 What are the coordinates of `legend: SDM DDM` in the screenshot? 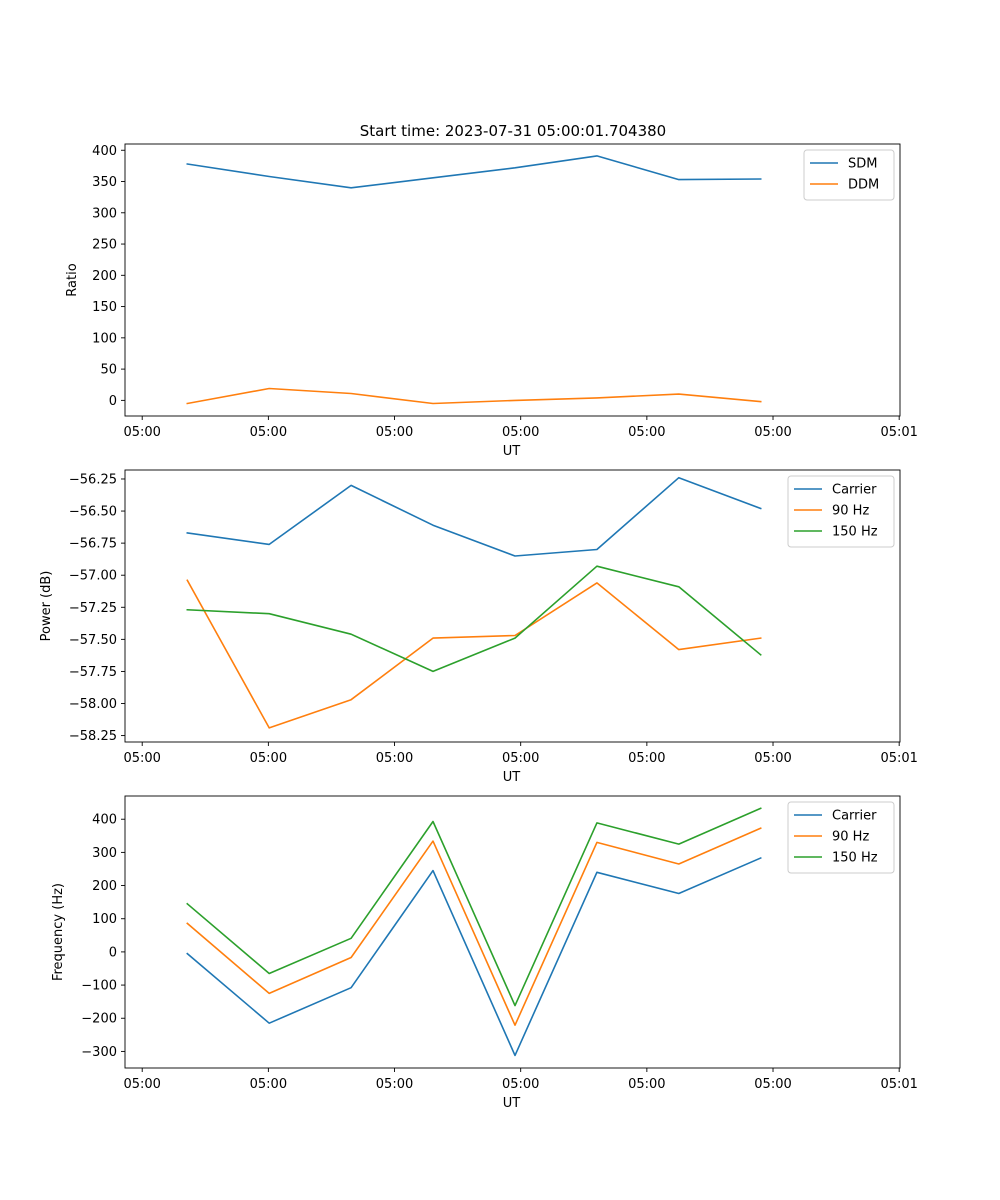 It's located at (849, 175).